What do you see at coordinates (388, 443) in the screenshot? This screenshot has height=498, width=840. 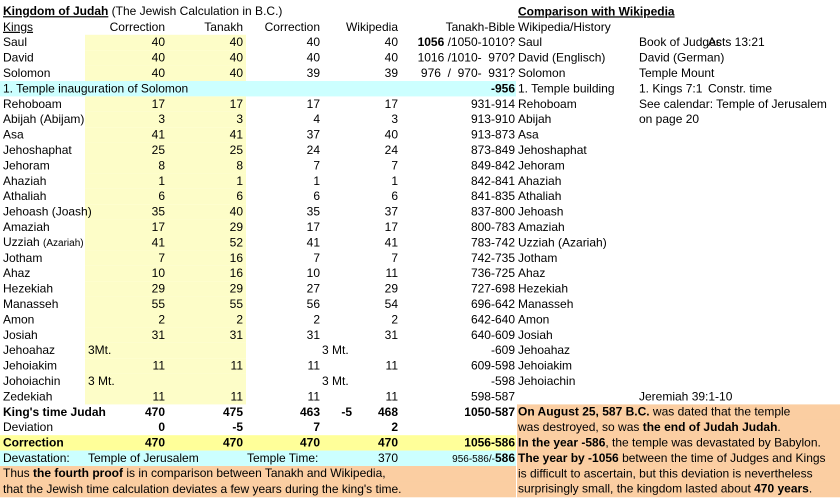 I see `cell-wiki: 470` at bounding box center [388, 443].